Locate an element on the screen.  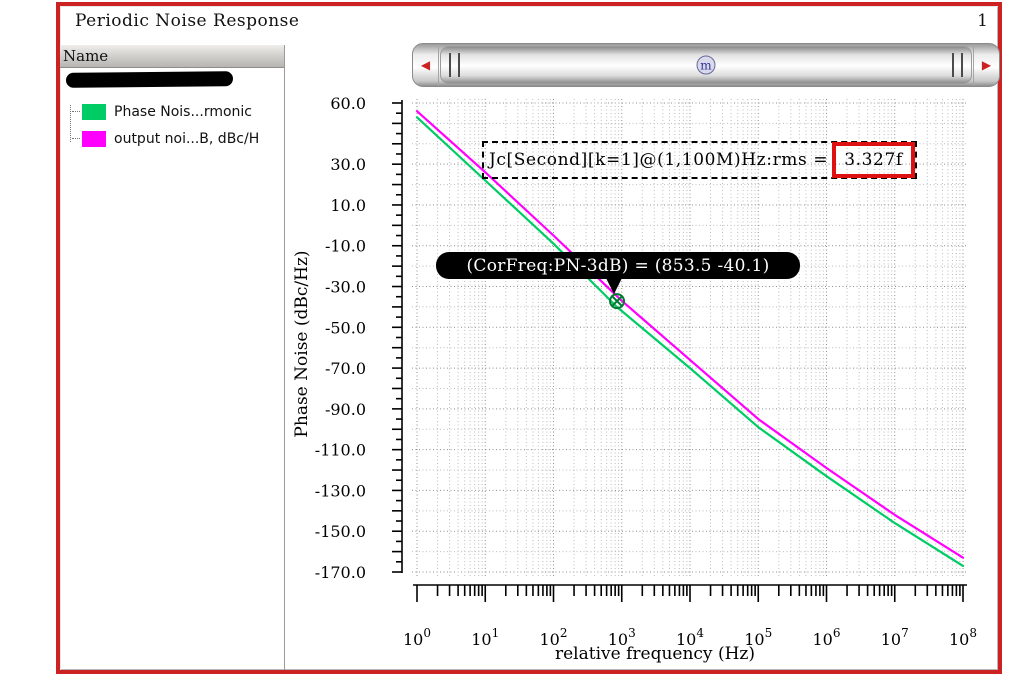
svg-text: -50.0 is located at coordinates (345, 327).